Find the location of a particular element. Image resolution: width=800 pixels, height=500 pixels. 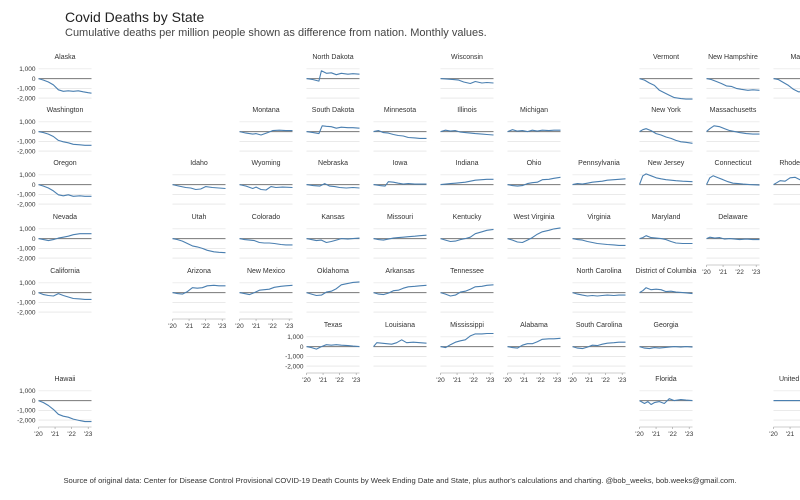

panel-label: Nevada is located at coordinates (65, 217).